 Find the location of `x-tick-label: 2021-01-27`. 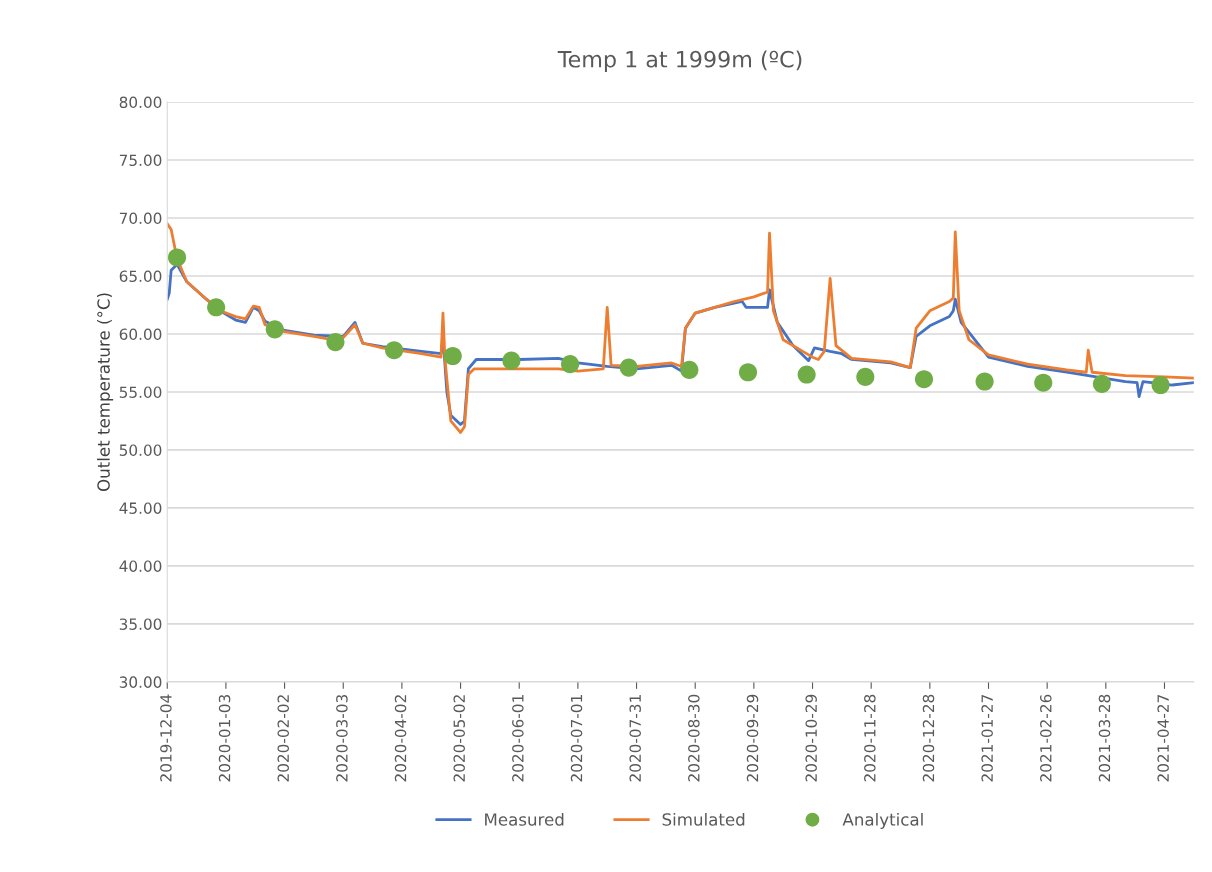

x-tick-label: 2021-01-27 is located at coordinates (987, 738).